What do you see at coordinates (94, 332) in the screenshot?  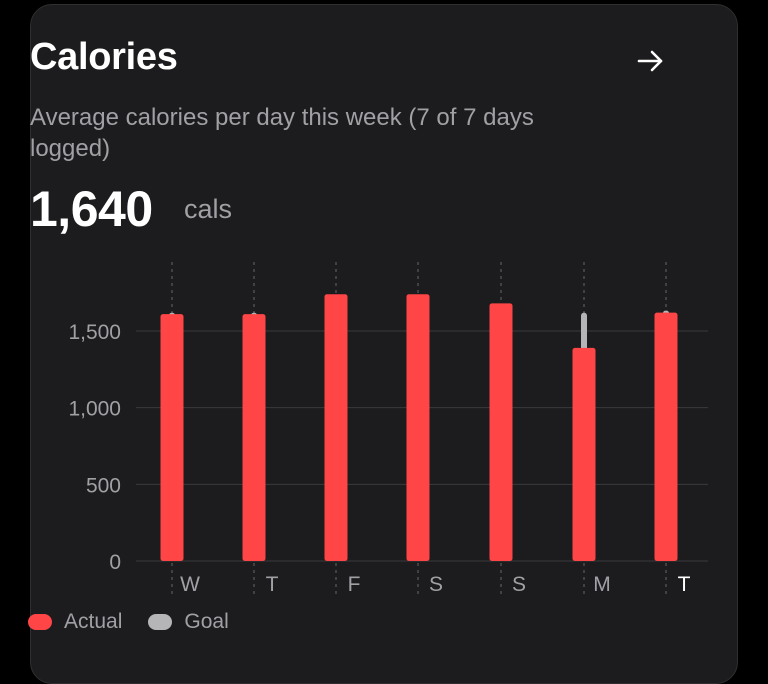 I see `y-tick-label: 1,500` at bounding box center [94, 332].